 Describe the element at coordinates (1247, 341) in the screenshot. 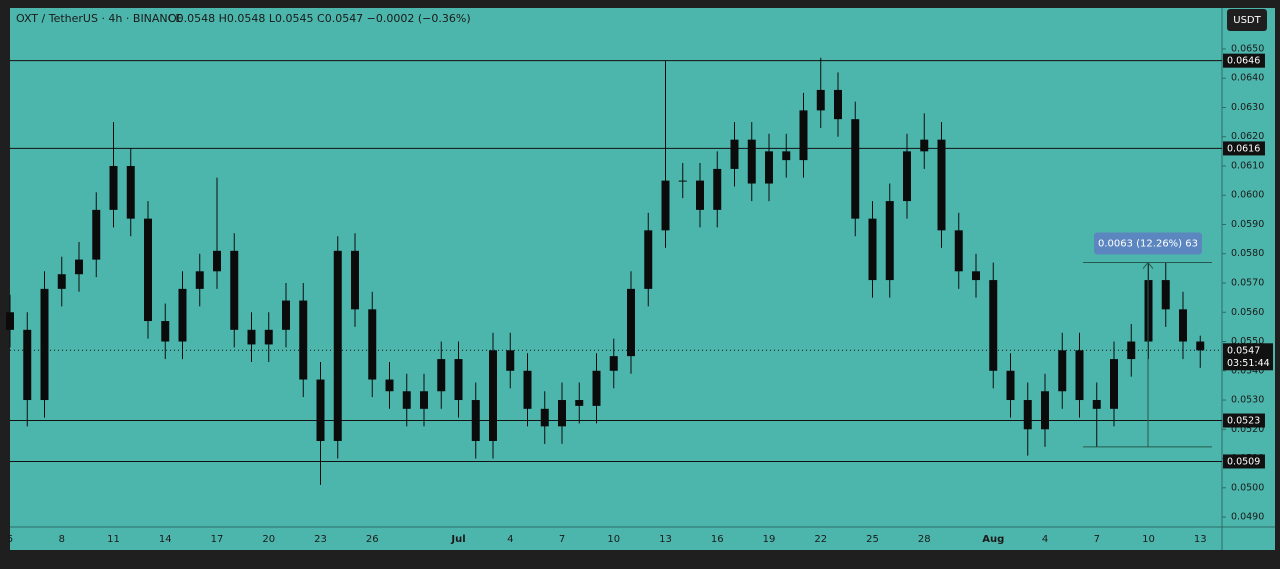

I see `y-tick-label: 0.0550` at that location.